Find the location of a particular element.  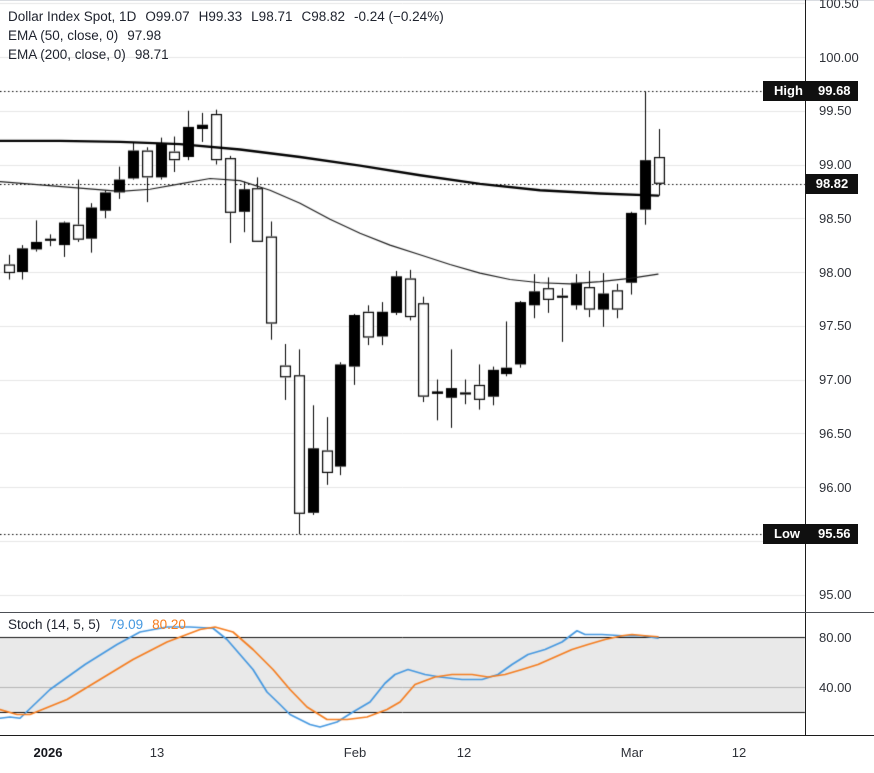

ema200-row: EMA (200, close, 0) 98.71 is located at coordinates (226, 54).